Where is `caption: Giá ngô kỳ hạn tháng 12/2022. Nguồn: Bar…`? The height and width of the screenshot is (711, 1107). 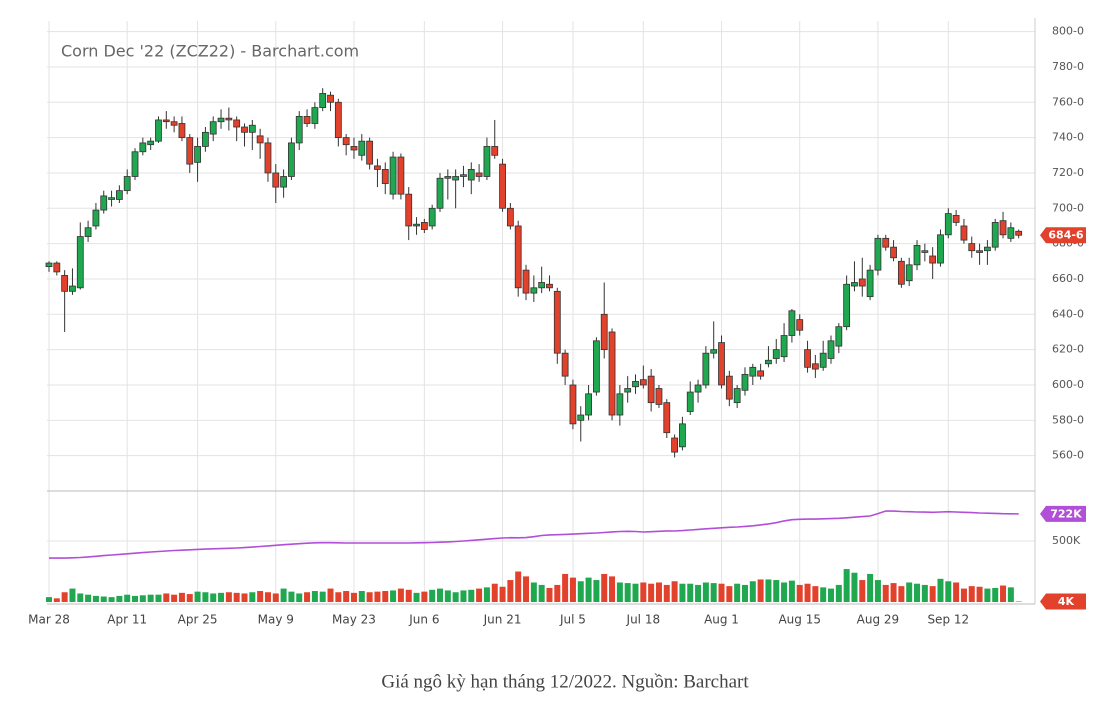
caption: Giá ngô kỳ hạn tháng 12/2022. Nguồn: Bar… is located at coordinates (565, 681).